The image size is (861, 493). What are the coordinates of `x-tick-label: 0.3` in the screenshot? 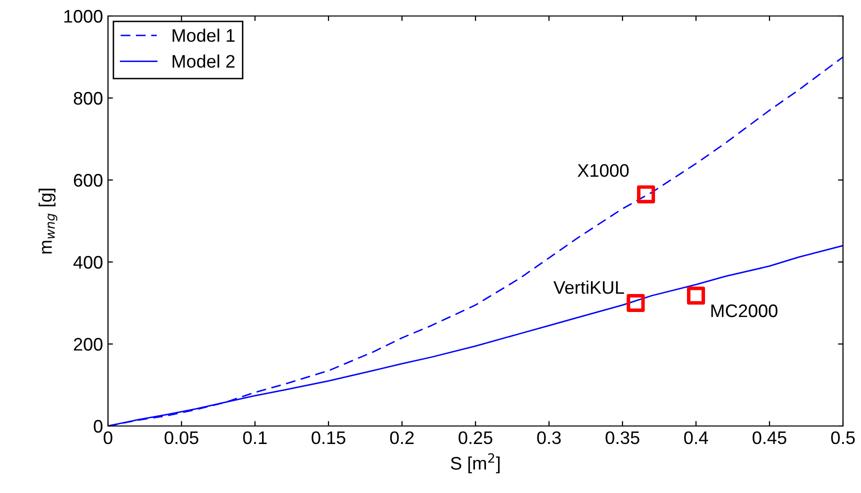 It's located at (549, 437).